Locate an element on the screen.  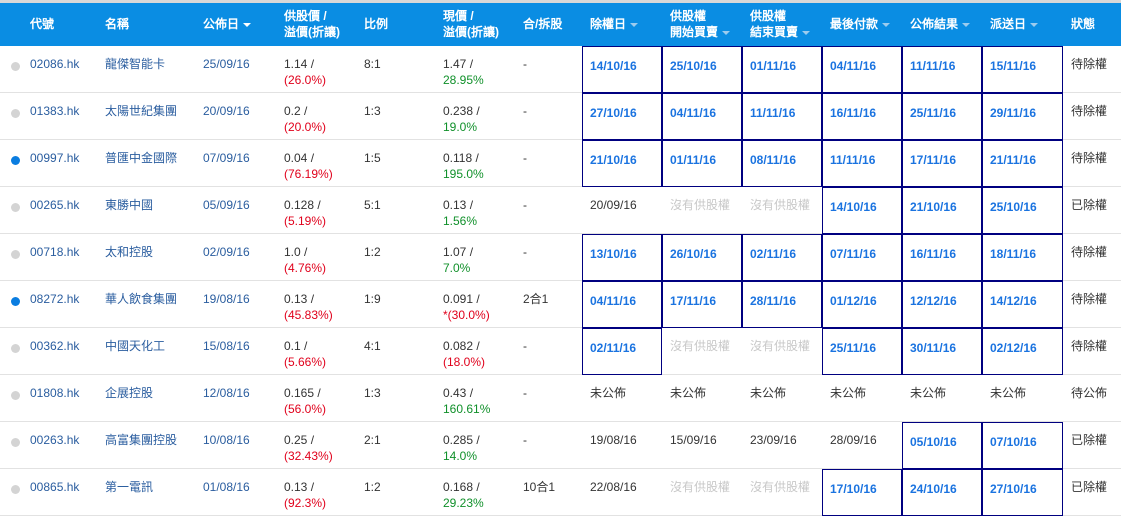
stock-code-link: 00865.hk is located at coordinates (55, 487).